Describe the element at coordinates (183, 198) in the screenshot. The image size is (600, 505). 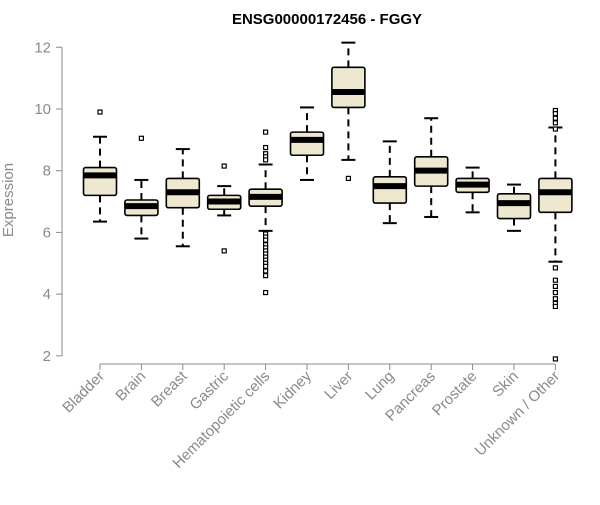
I see `box-group-breast` at that location.